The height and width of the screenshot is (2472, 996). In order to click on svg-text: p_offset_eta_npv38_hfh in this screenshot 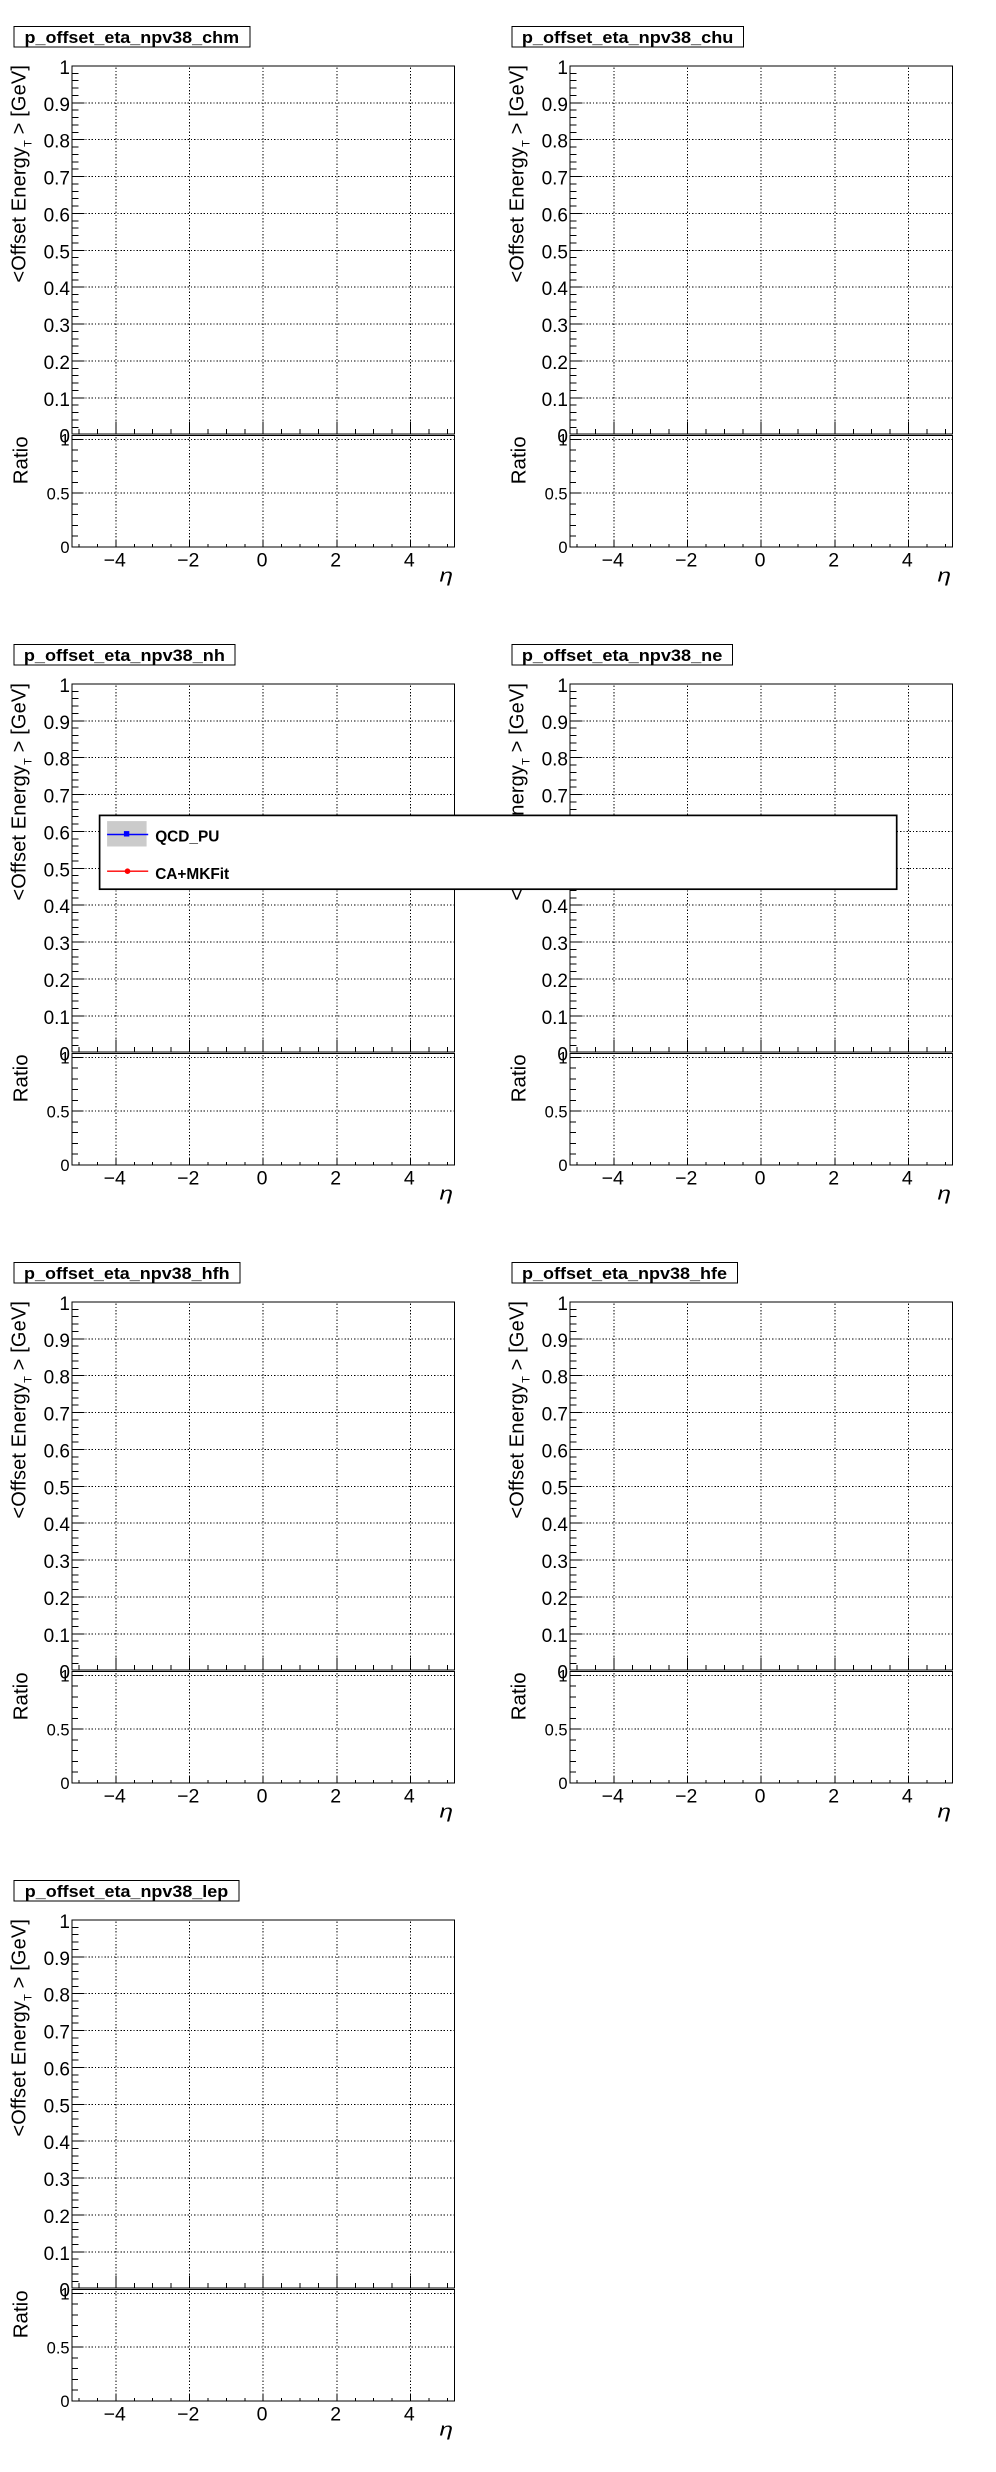, I will do `click(127, 1273)`.